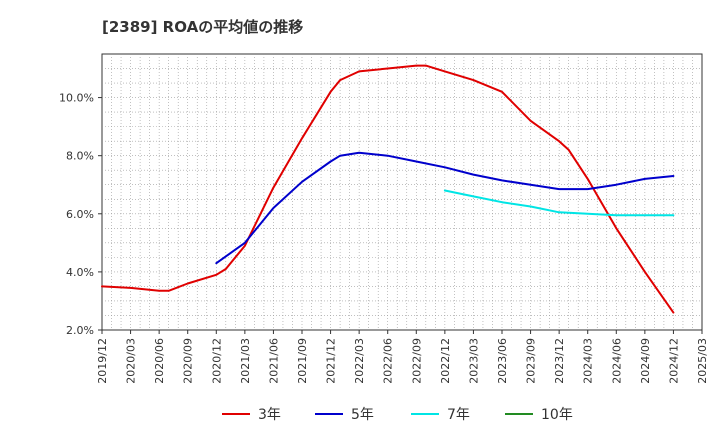 The width and height of the screenshot is (720, 440). What do you see at coordinates (80, 272) in the screenshot?
I see `y-tick-label: 4.0%` at bounding box center [80, 272].